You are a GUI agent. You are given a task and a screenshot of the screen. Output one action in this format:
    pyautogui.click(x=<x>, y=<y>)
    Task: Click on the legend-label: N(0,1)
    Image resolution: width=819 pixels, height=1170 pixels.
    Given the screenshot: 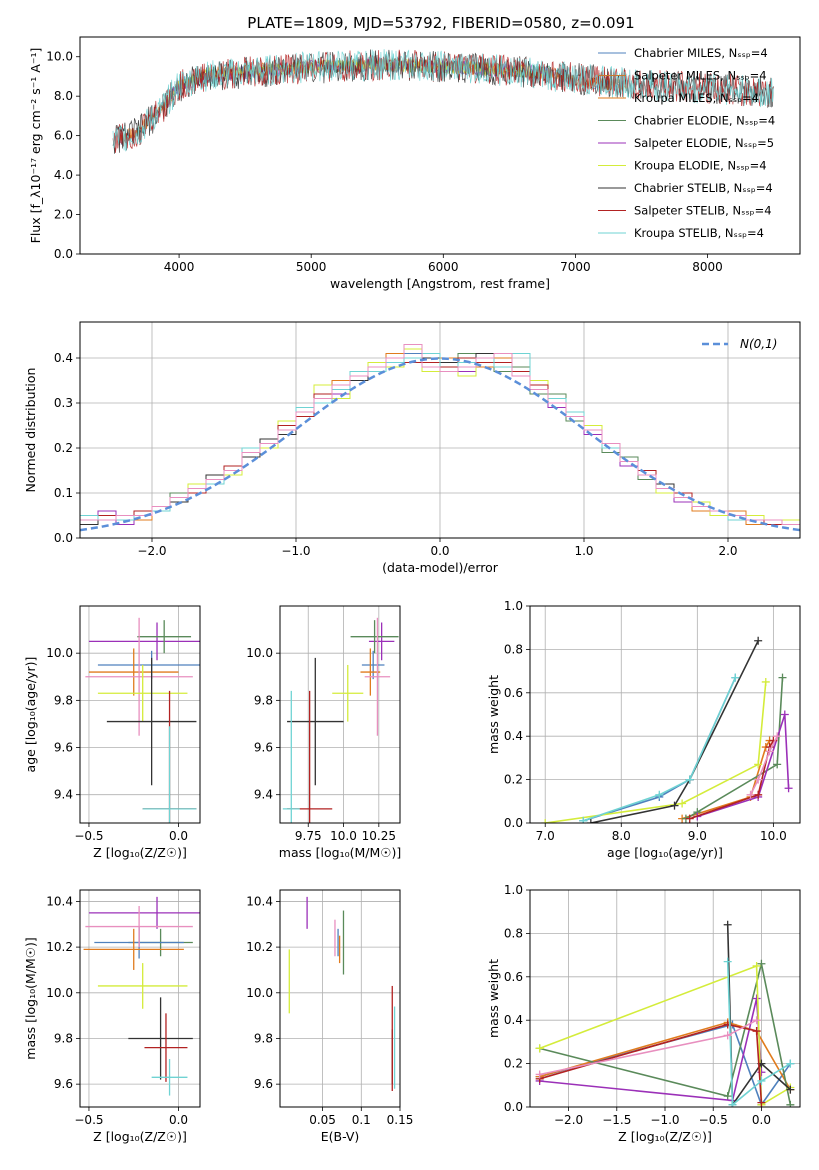 What is the action you would take?
    pyautogui.click(x=758, y=344)
    